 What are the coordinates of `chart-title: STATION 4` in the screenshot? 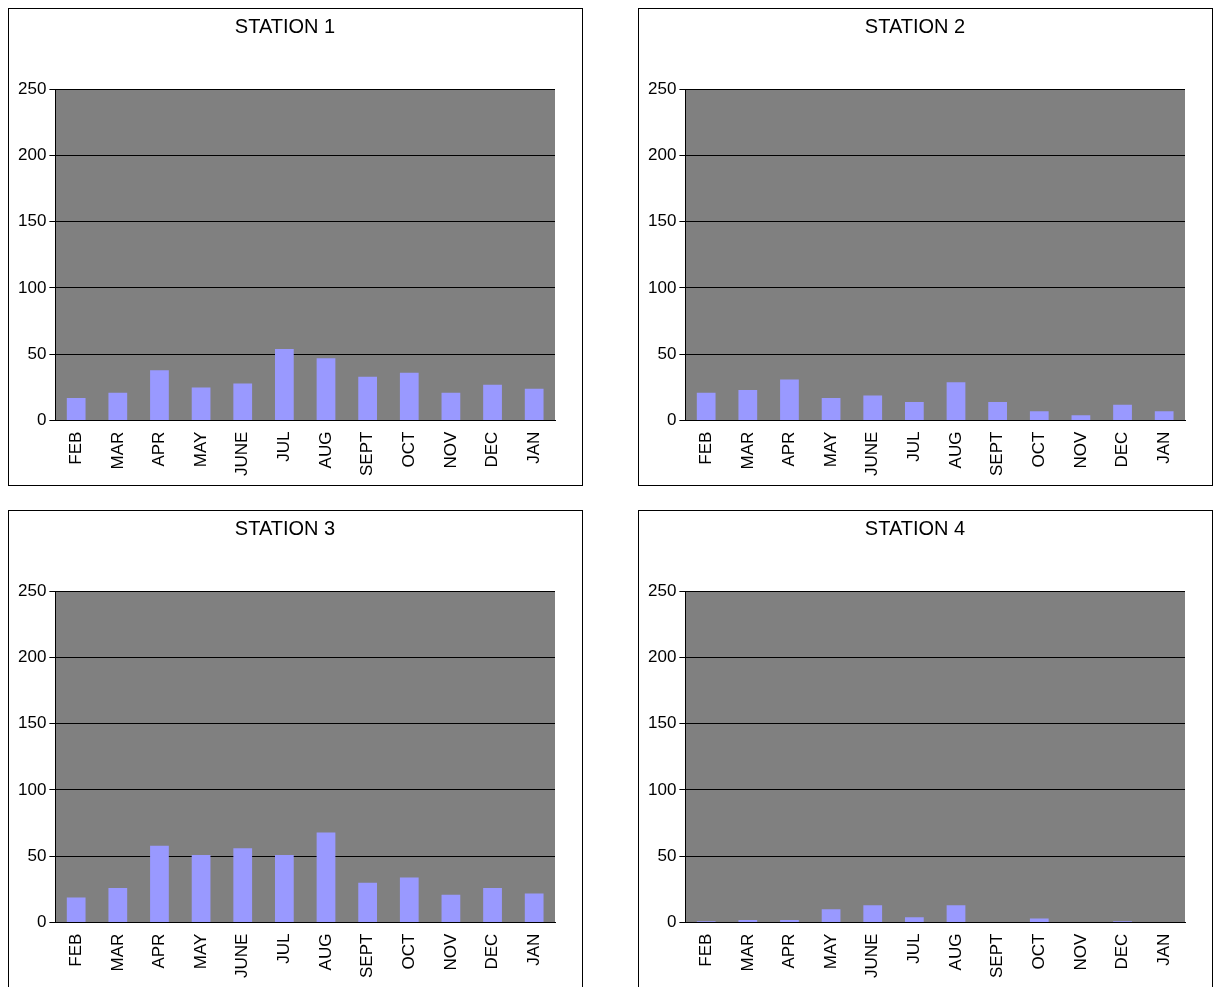 It's located at (915, 527).